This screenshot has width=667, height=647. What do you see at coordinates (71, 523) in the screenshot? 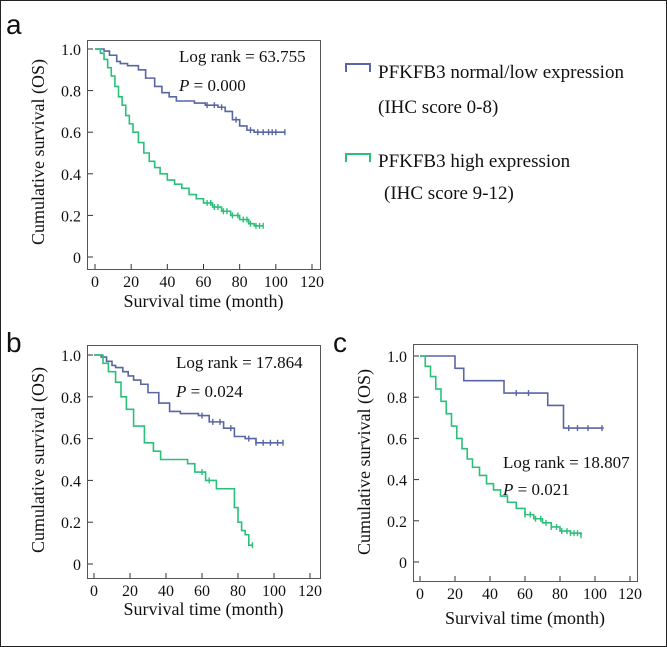
I see `y-tick-label-b: 0.2` at bounding box center [71, 523].